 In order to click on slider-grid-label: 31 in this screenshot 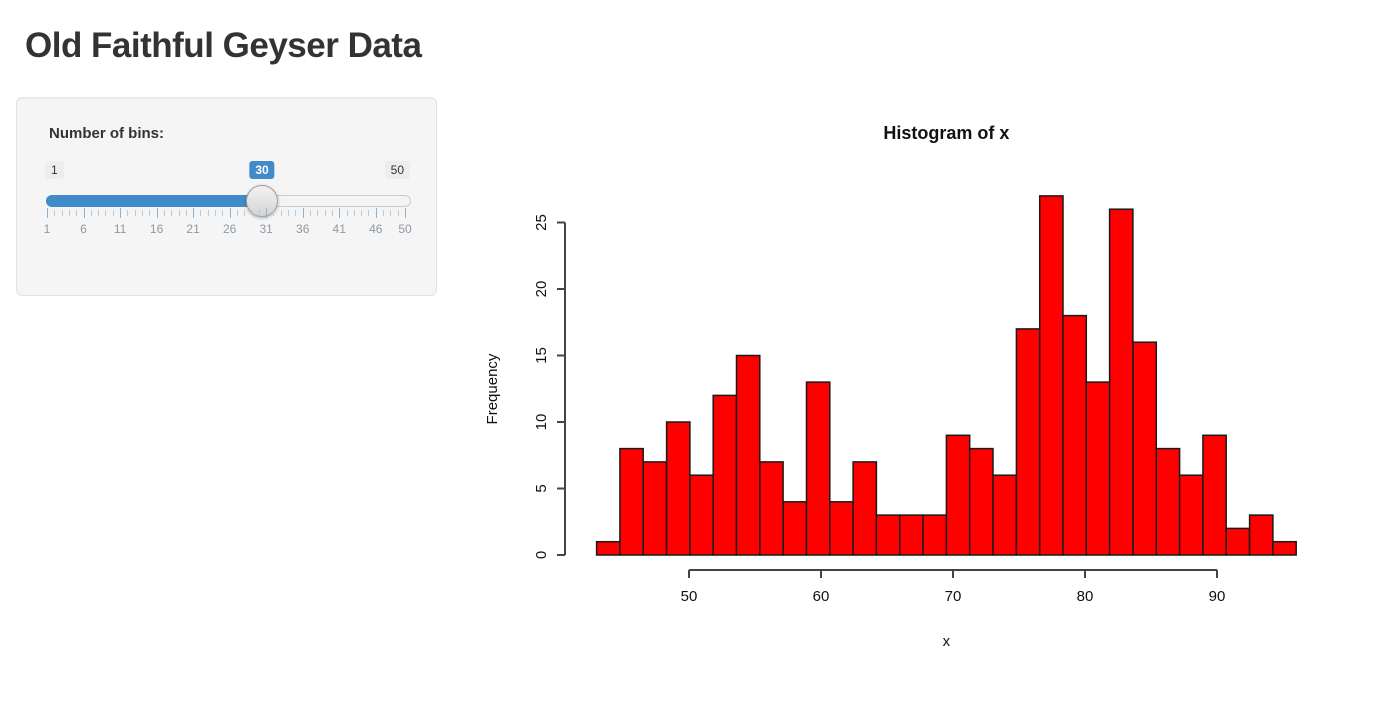, I will do `click(266, 229)`.